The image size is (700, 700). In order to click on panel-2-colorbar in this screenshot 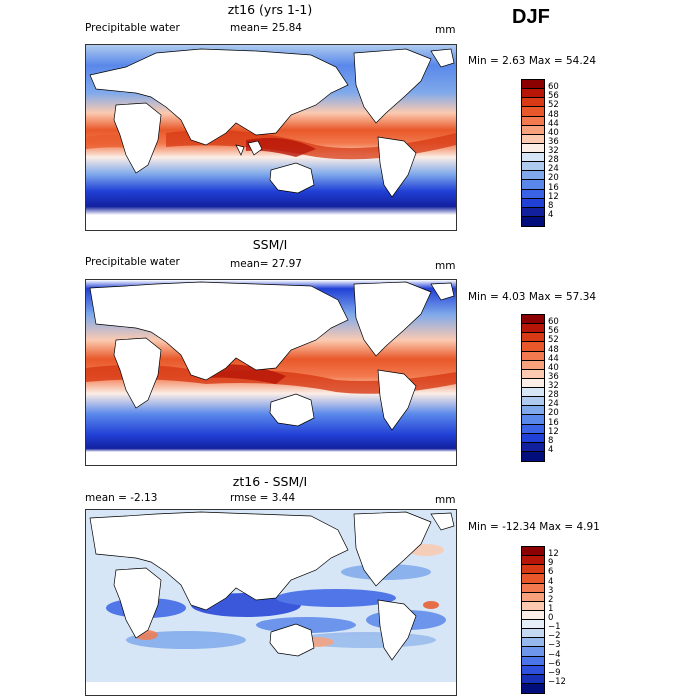, I will do `click(533, 388)`.